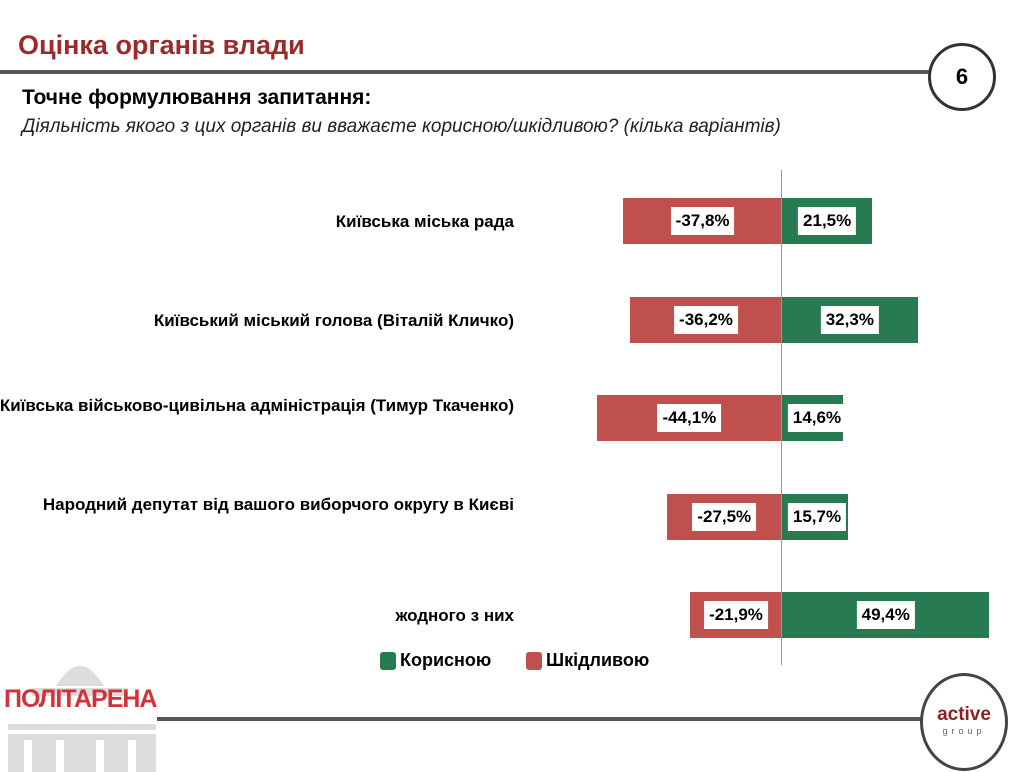 This screenshot has width=1024, height=772. Describe the element at coordinates (885, 615) in the screenshot. I see `data-label: 49,4%` at that location.